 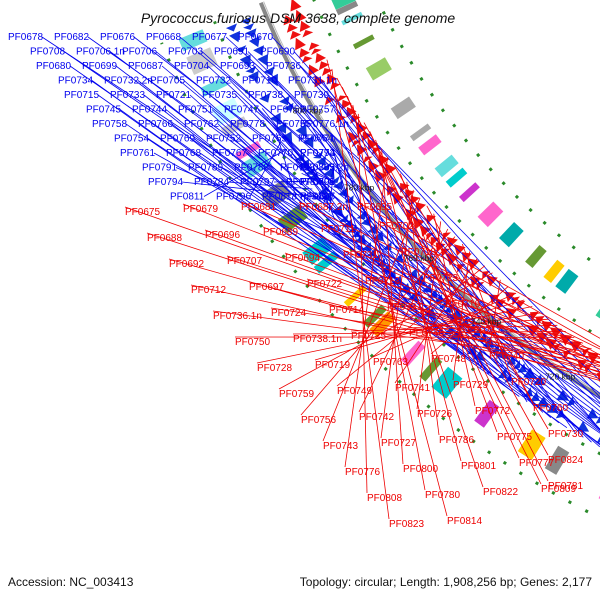 I want to click on reverse-gene-label: PF0746, so click(x=426, y=333).